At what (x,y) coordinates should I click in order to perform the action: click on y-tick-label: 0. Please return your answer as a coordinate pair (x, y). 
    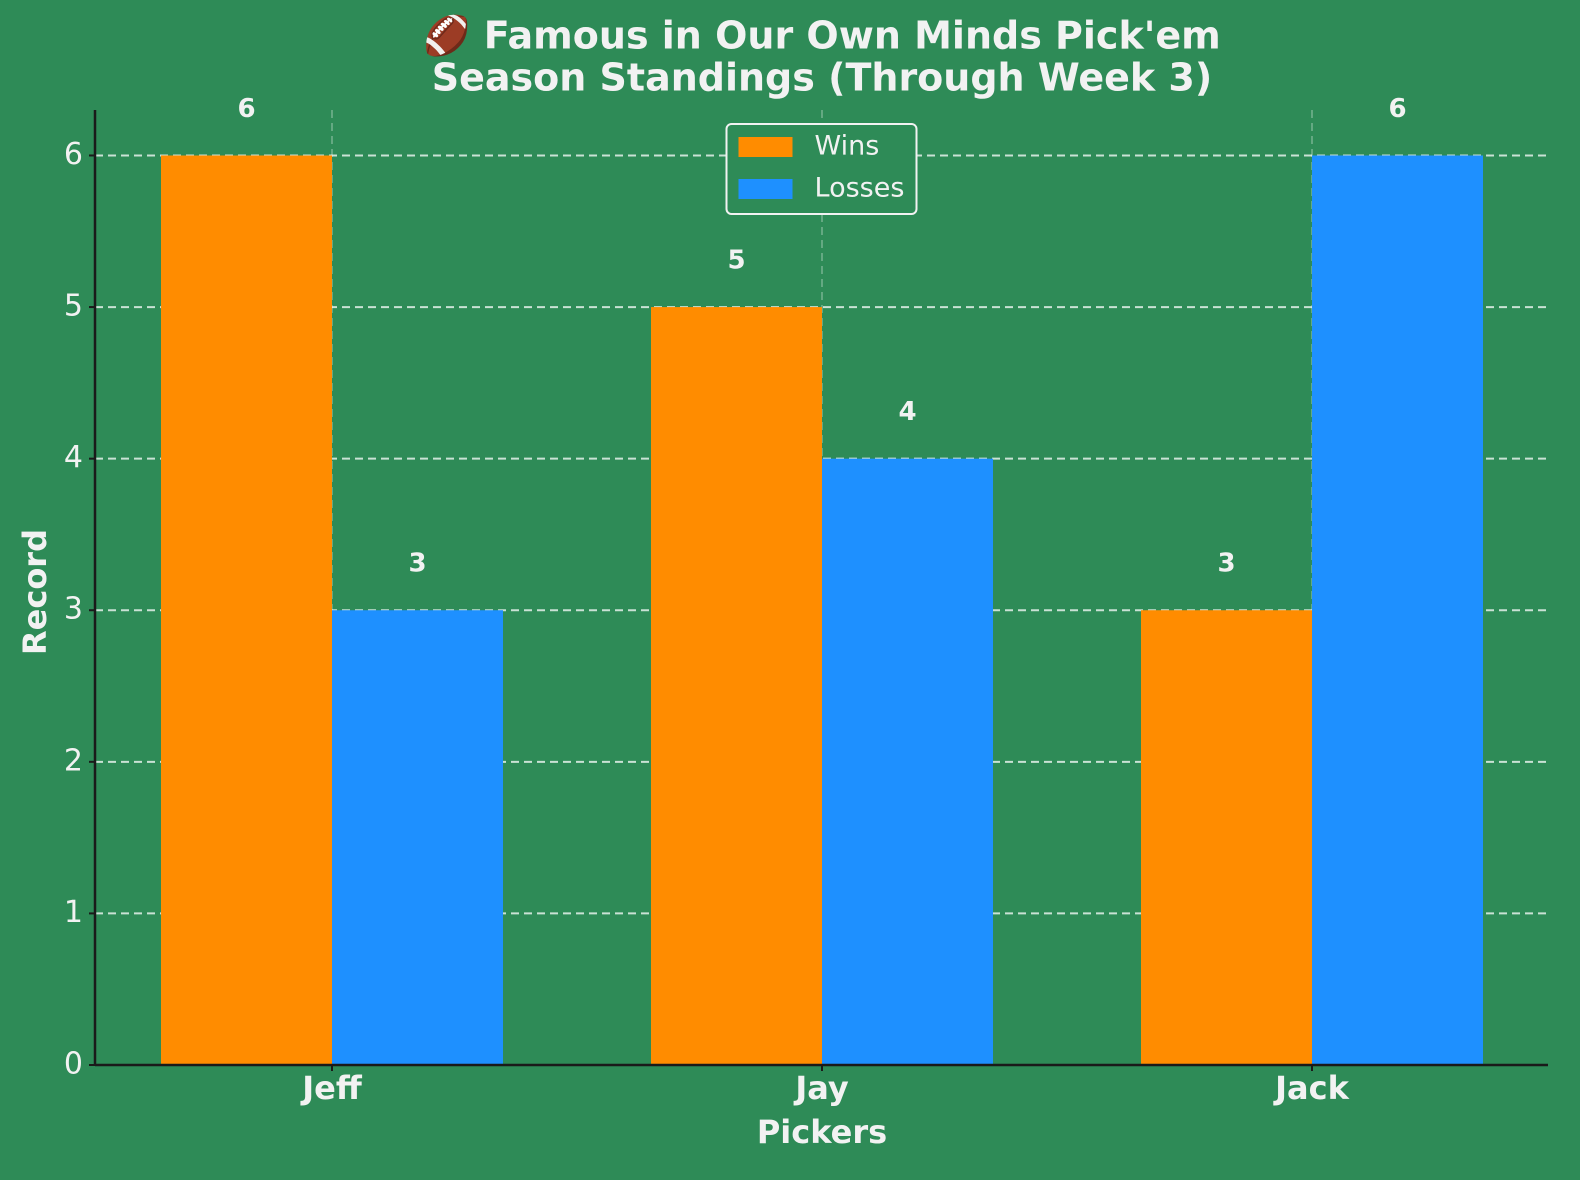
    Looking at the image, I should click on (73, 1064).